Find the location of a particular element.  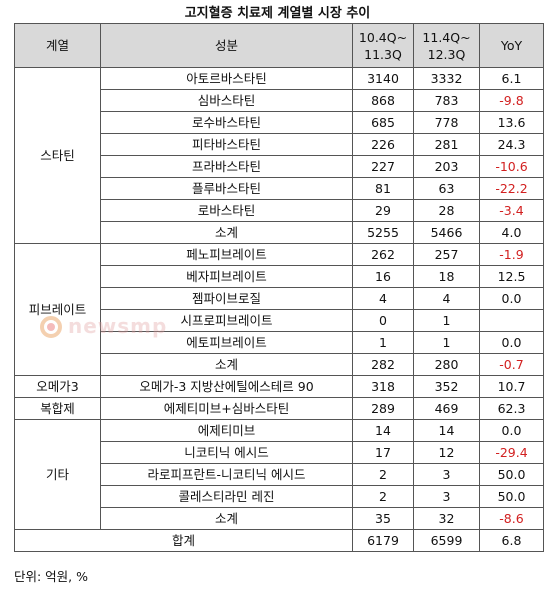

value-period-1: 14 is located at coordinates (383, 430).